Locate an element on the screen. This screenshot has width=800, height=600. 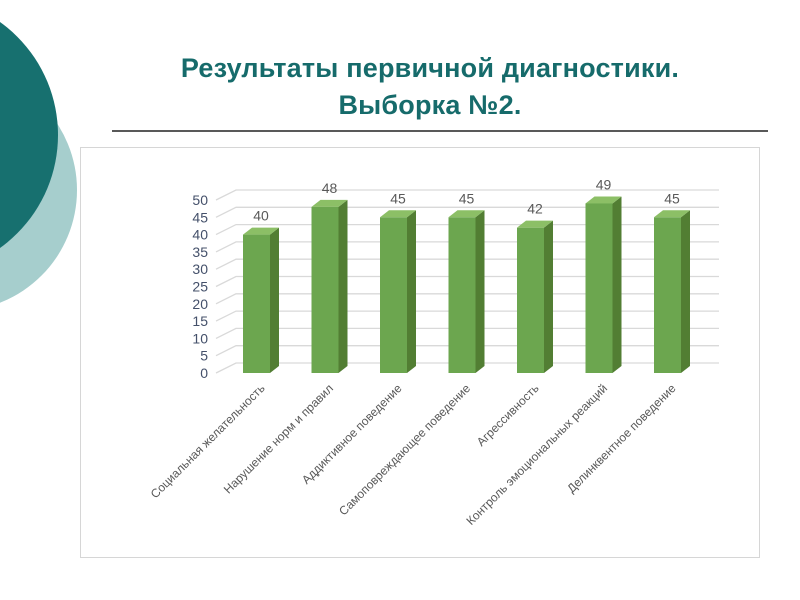
y-axis-tick-label: 20 is located at coordinates (200, 304).